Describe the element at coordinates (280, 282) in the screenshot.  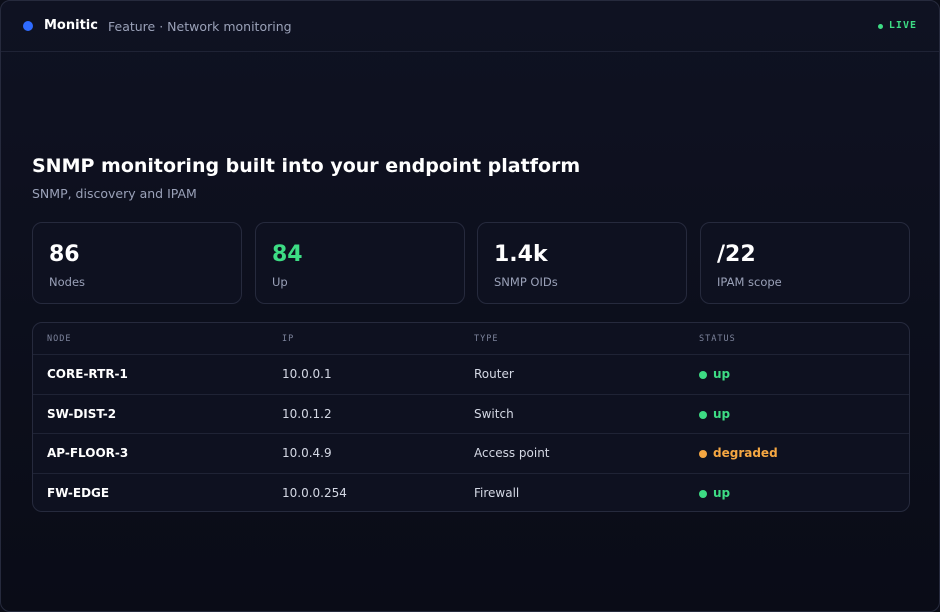
I see `stat-label: Up` at that location.